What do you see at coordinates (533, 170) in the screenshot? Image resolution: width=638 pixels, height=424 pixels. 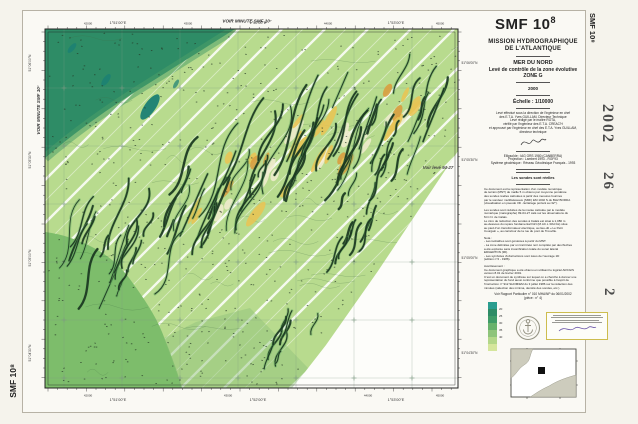 I see `double-divider` at bounding box center [533, 170].